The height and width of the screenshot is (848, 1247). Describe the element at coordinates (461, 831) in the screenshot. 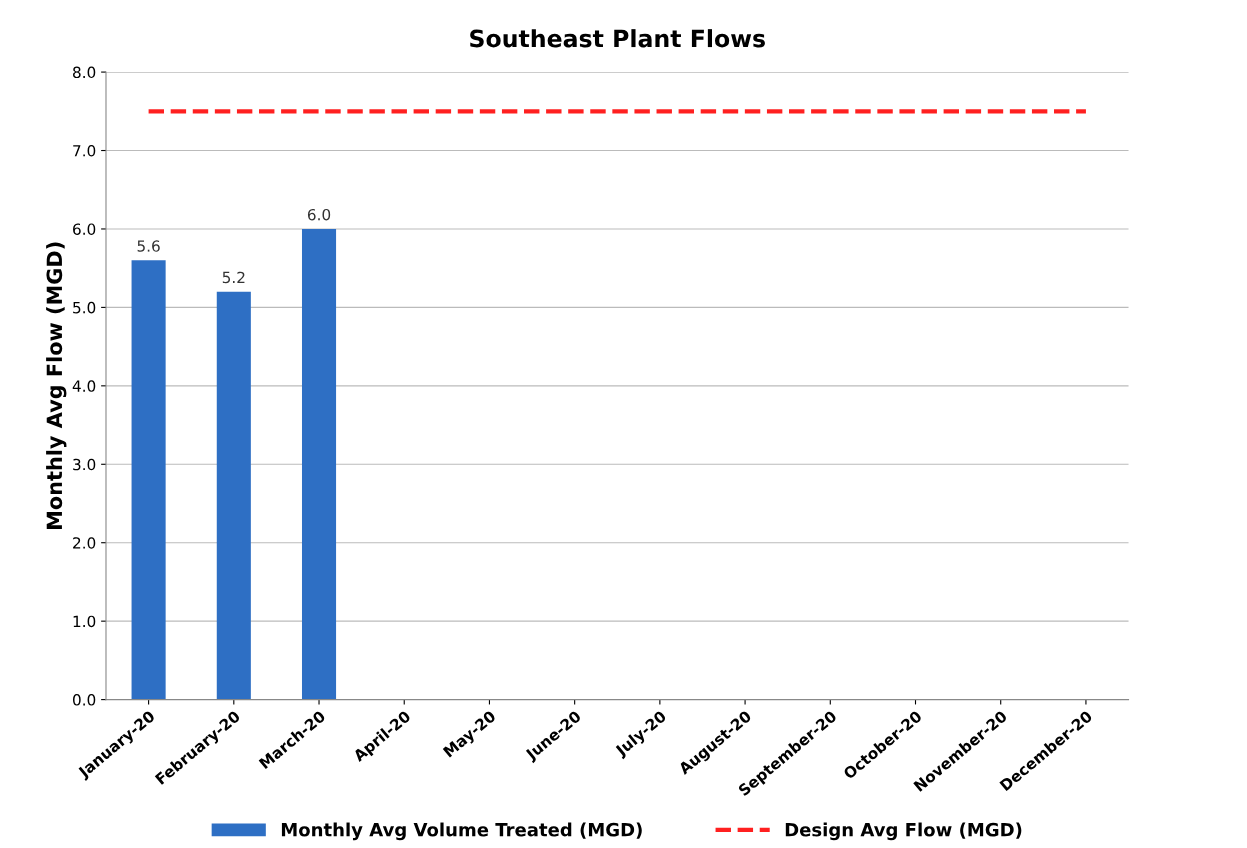

I see `legend-label: Monthly Avg Volume Treated (MGD)` at that location.